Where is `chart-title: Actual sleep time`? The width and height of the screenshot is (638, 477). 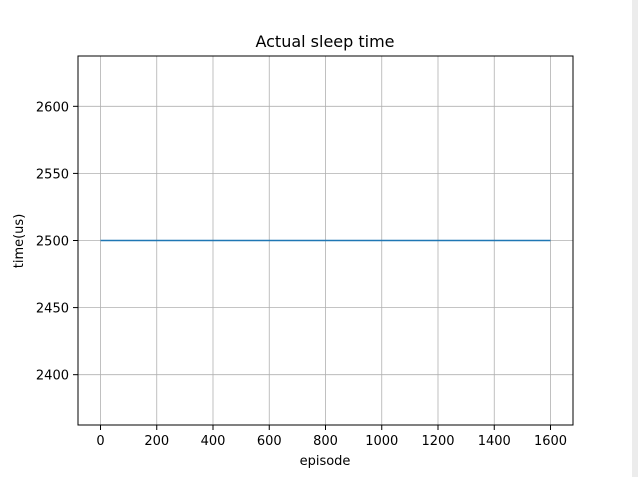
chart-title: Actual sleep time is located at coordinates (324, 41).